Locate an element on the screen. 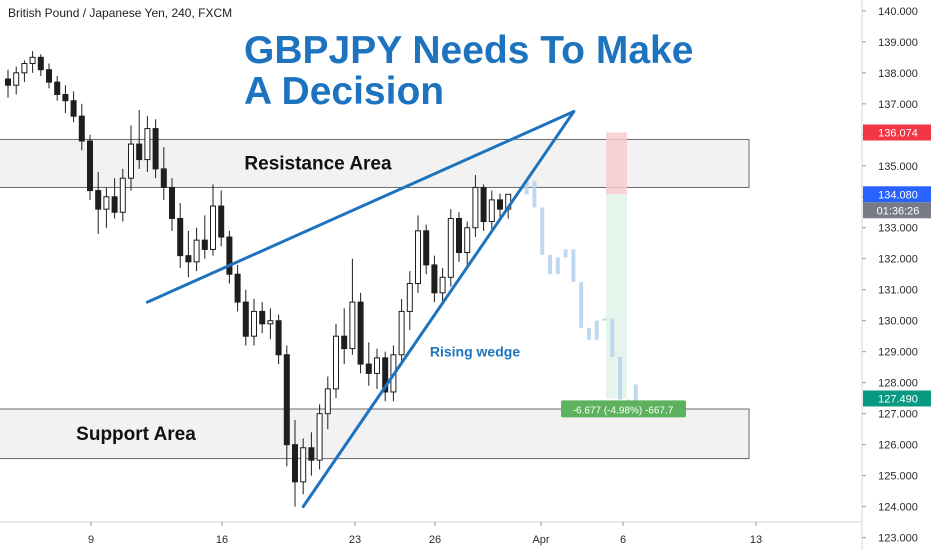  x-tick-label: 9 is located at coordinates (91, 540).